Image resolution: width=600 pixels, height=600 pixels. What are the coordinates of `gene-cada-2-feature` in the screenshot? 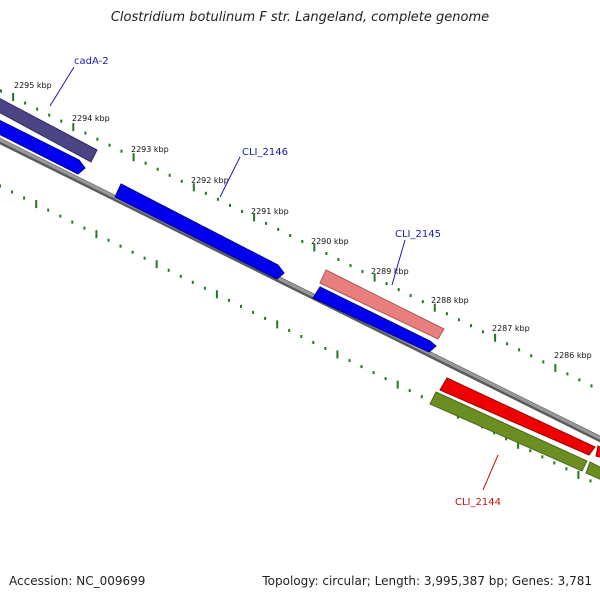 It's located at (49, 129).